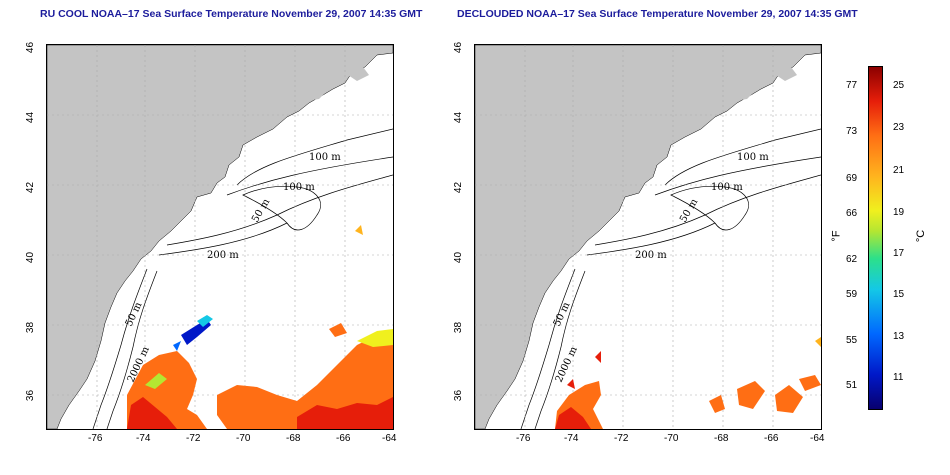  What do you see at coordinates (852, 294) in the screenshot?
I see `f-tick: 59` at bounding box center [852, 294].